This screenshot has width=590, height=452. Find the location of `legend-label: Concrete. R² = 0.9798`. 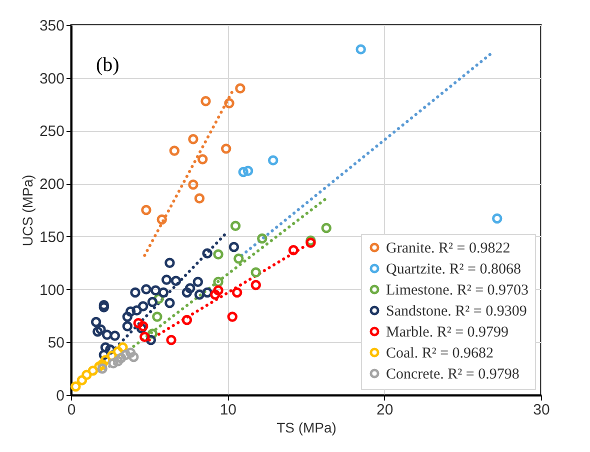

legend-label: Concrete. R² = 0.9798 is located at coordinates (453, 374).